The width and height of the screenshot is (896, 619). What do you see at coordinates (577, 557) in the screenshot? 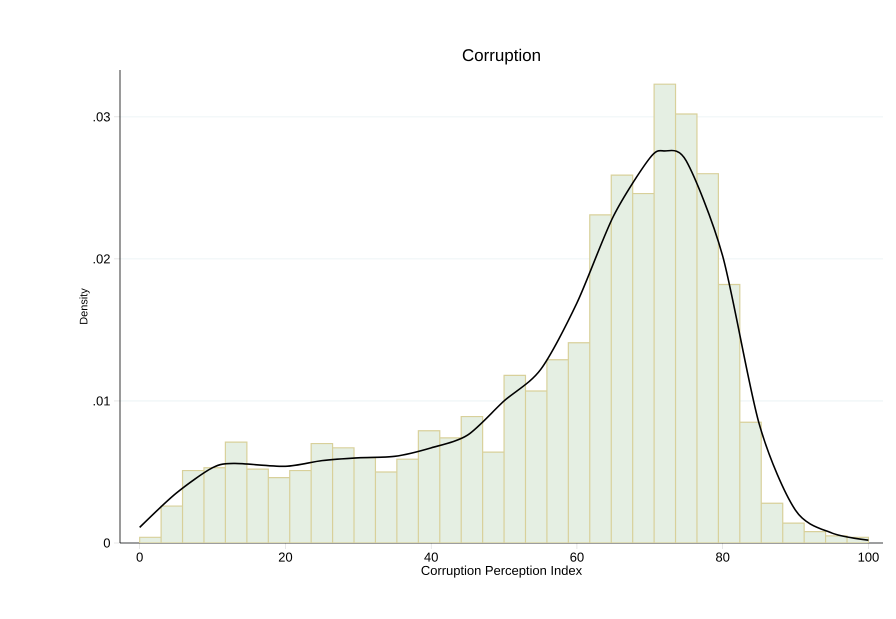
I see `x-tick-label: 60` at bounding box center [577, 557].